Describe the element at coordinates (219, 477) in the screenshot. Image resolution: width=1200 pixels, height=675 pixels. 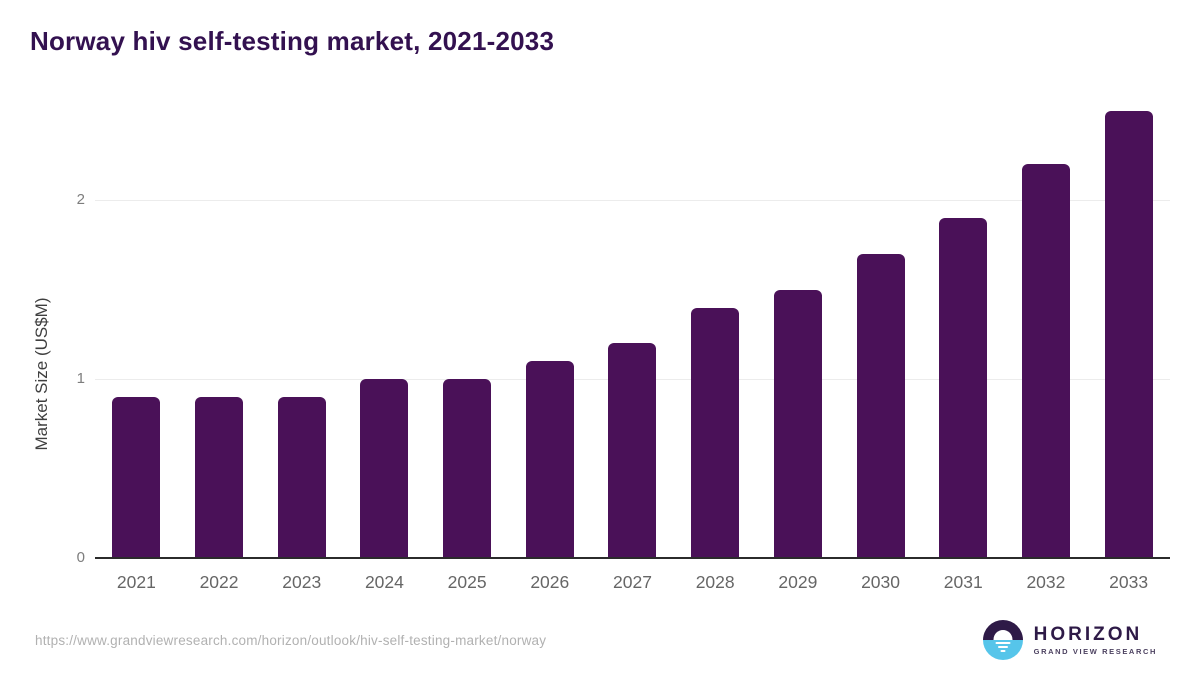
I see `bar-2022` at that location.